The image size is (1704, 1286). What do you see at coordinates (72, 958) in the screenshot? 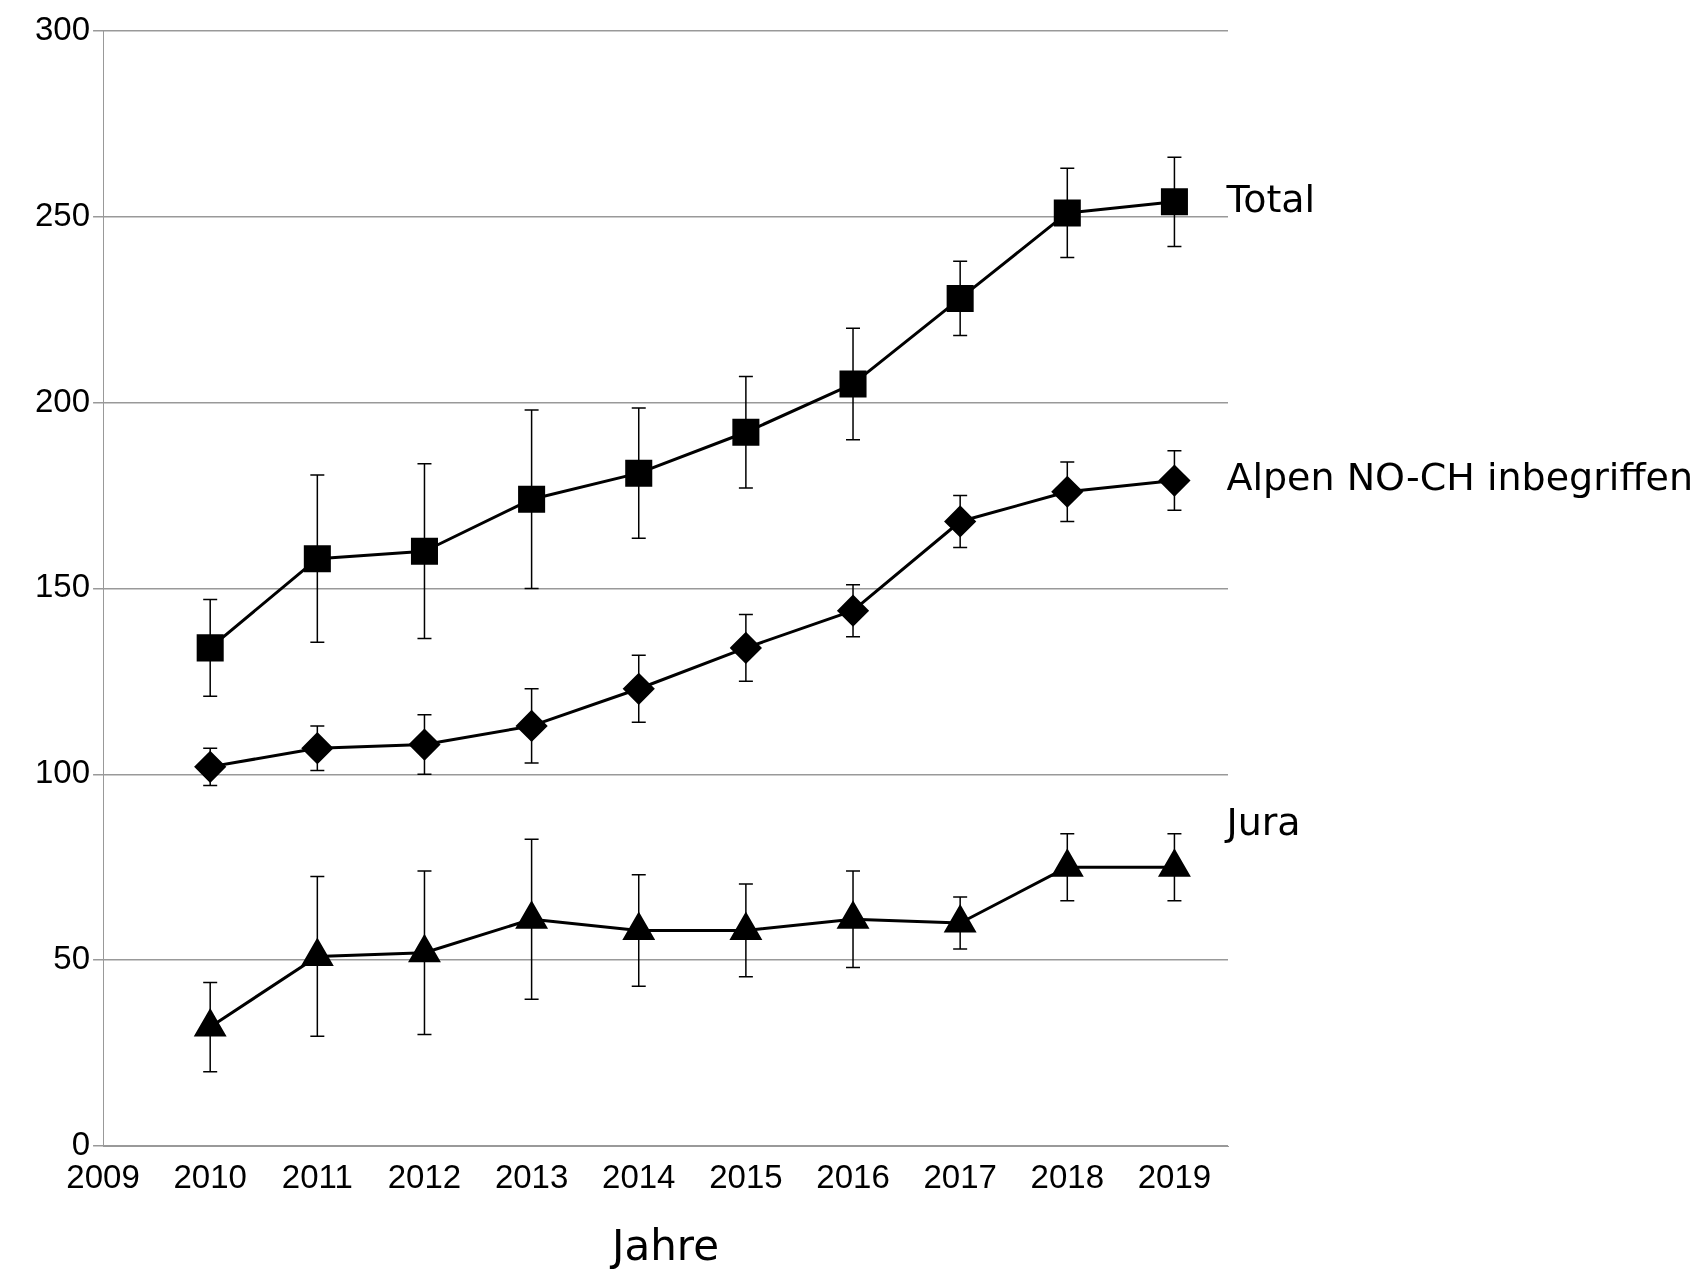
I see `y-tick-label: 50` at bounding box center [72, 958].